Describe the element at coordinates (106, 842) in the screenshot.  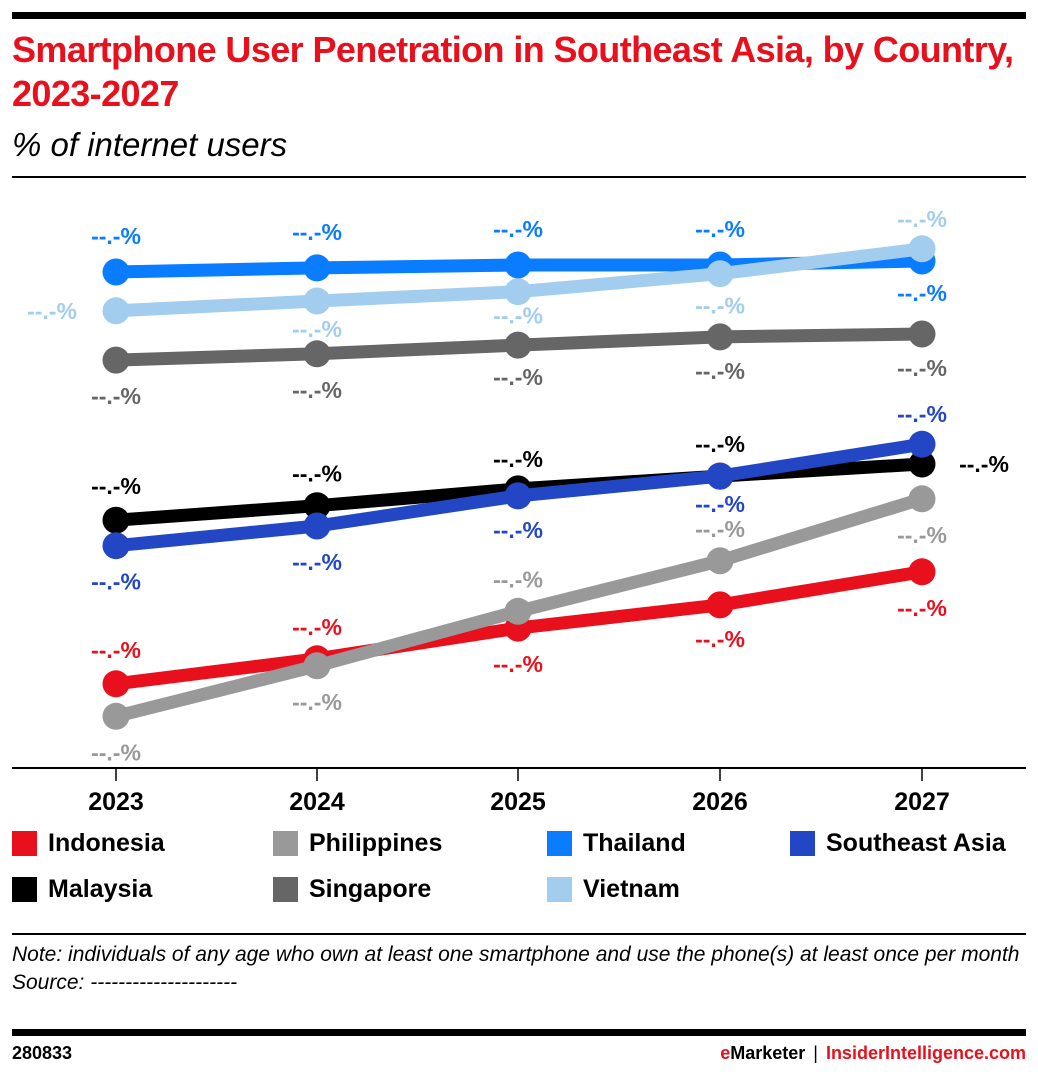
I see `legend-label: Indonesia` at that location.